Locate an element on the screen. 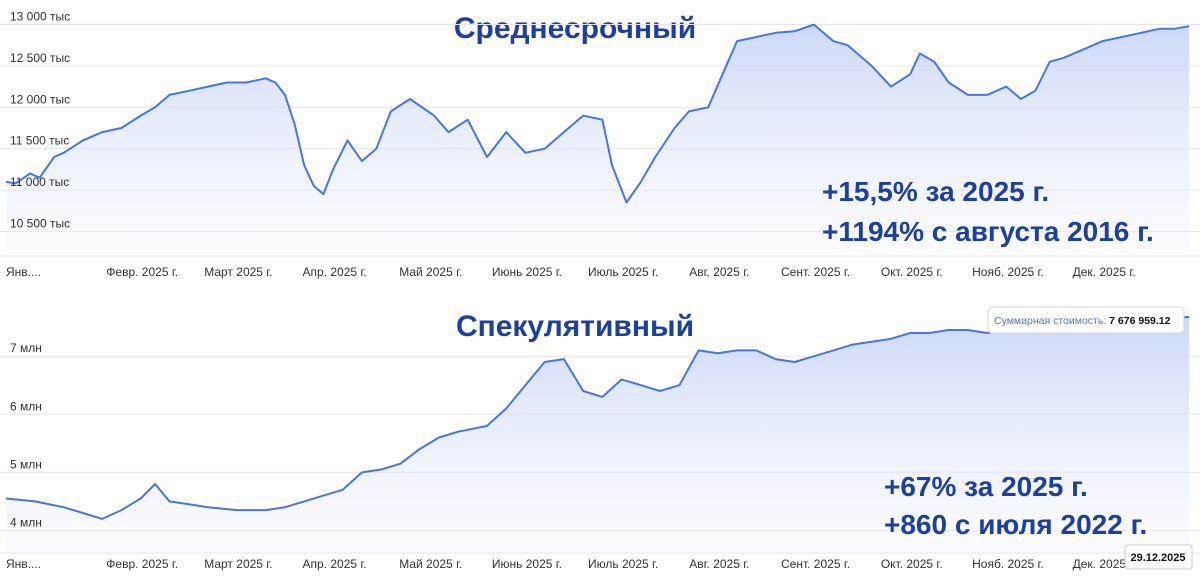 The image size is (1200, 580). svg-text:Суммарная стоимость: 7 676 959: Суммарная стоимость: 7 676 959.12 is located at coordinates (1082, 321).